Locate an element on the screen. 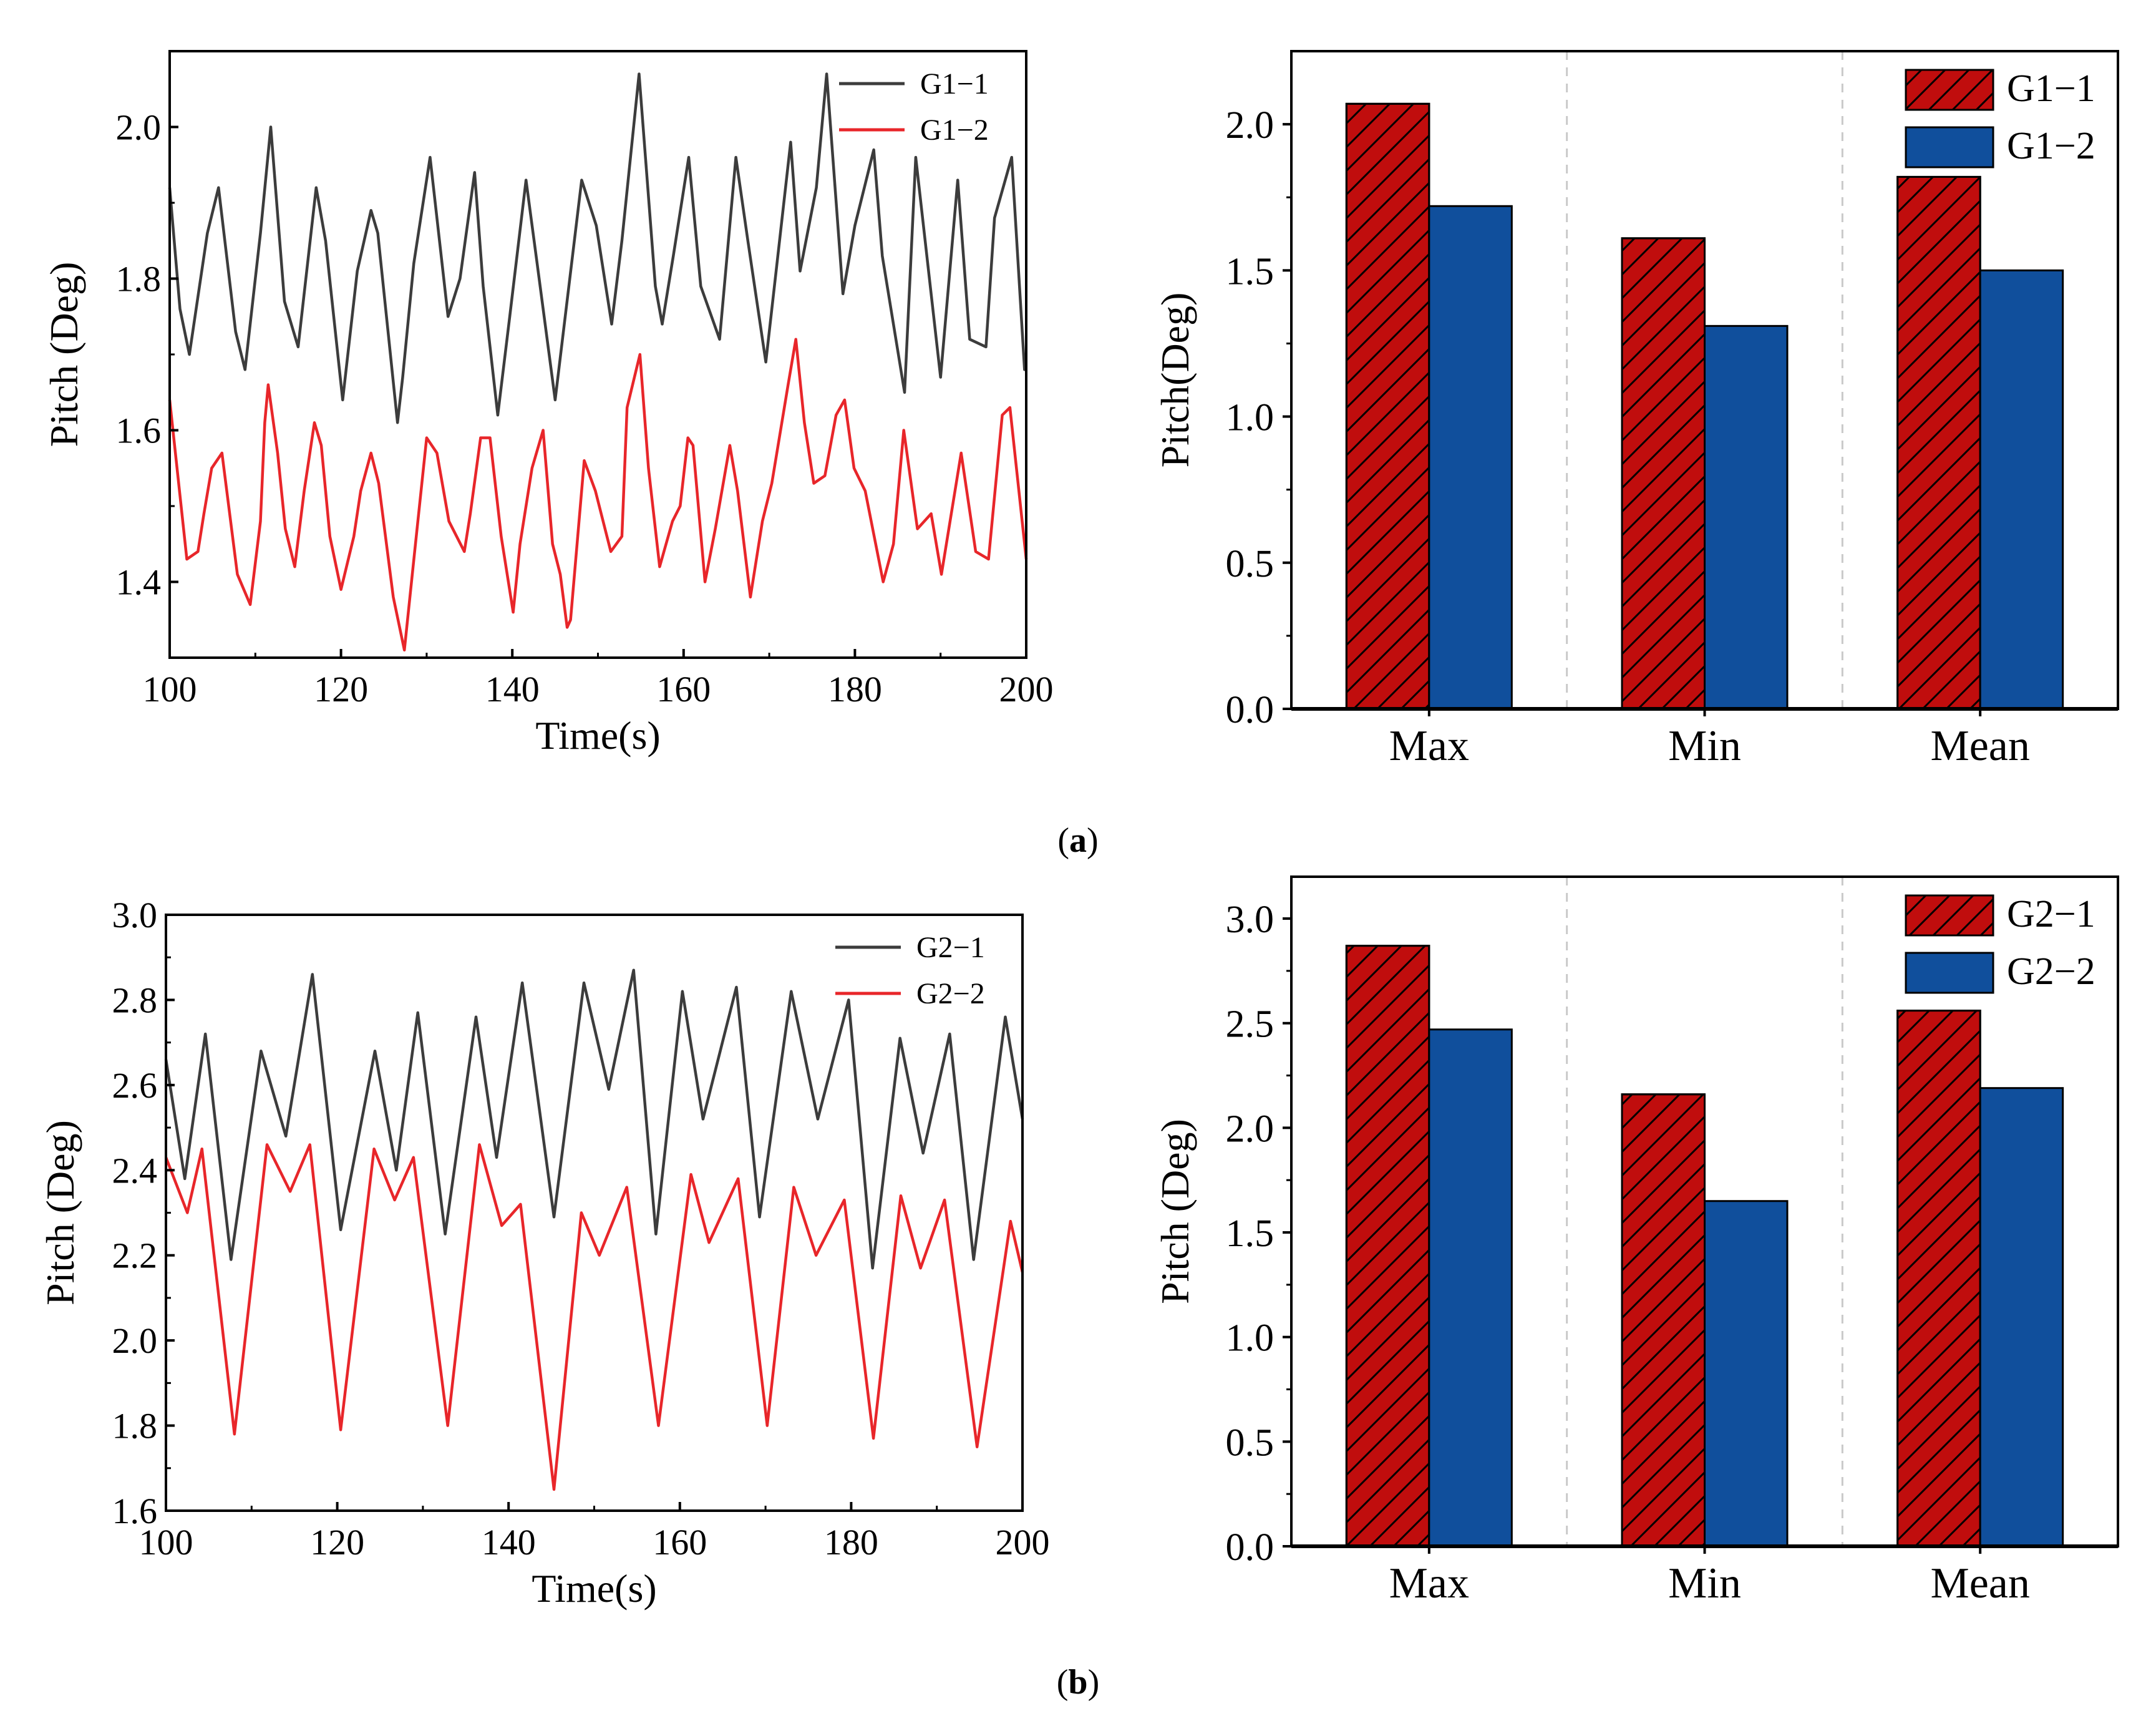 The height and width of the screenshot is (1721, 2156). plot-frame is located at coordinates (594, 1213).